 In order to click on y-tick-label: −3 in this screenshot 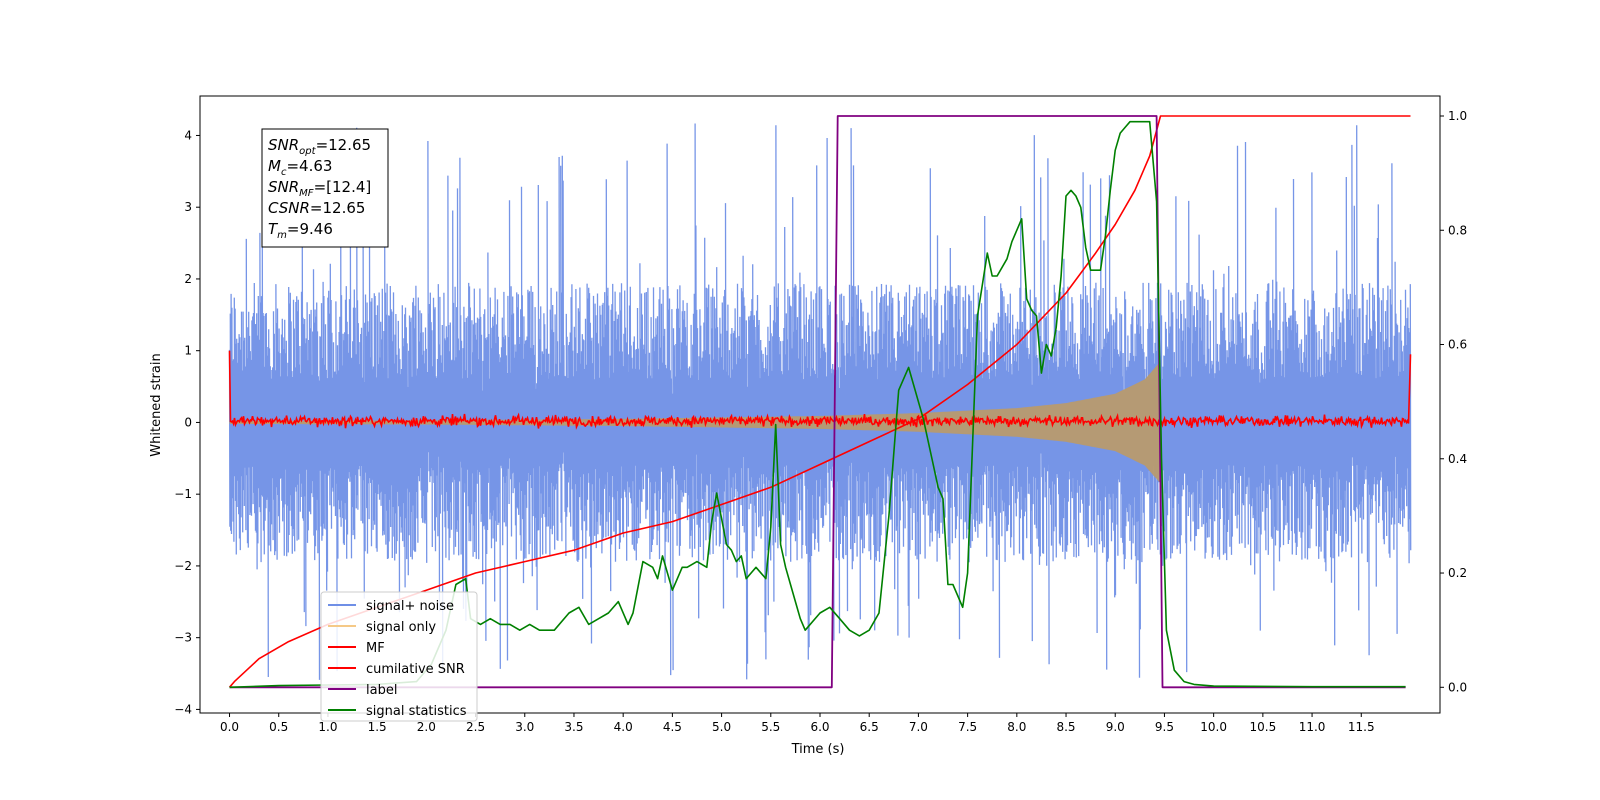, I will do `click(183, 638)`.